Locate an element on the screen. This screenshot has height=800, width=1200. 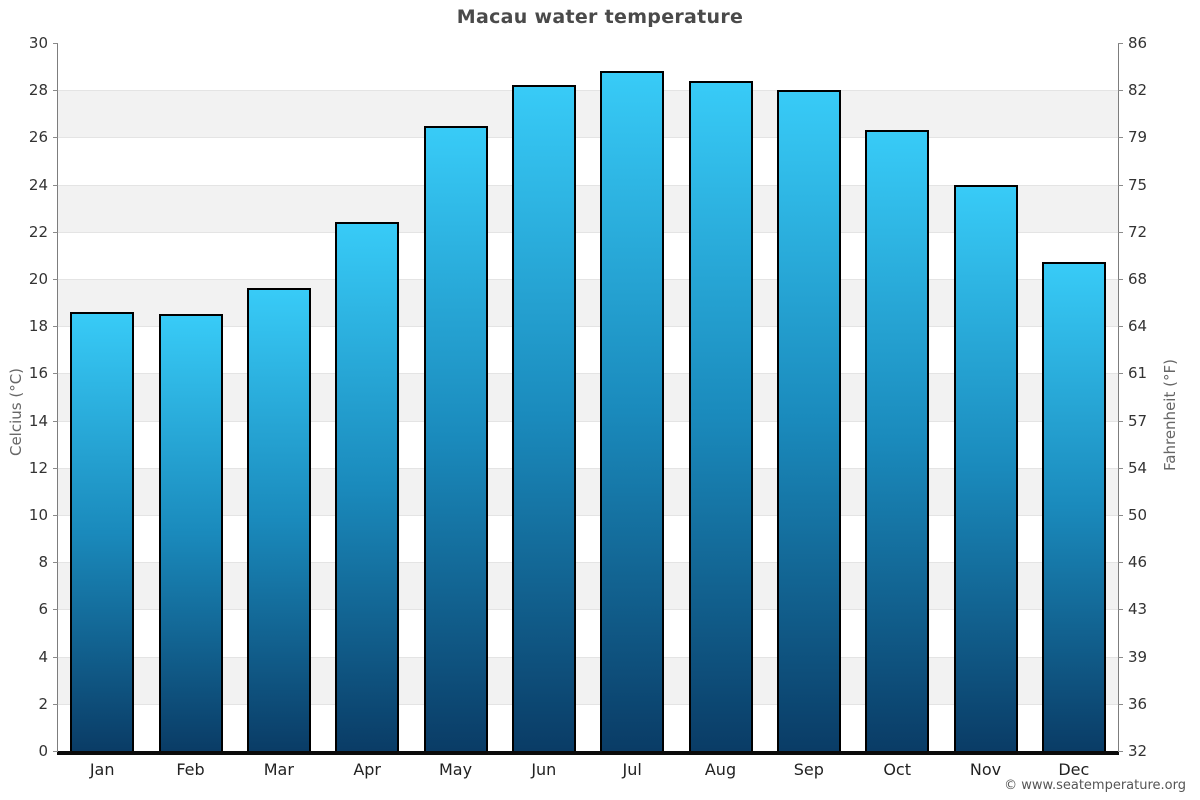
y-tick-label-fahrenheit: 82 is located at coordinates (1138, 90).